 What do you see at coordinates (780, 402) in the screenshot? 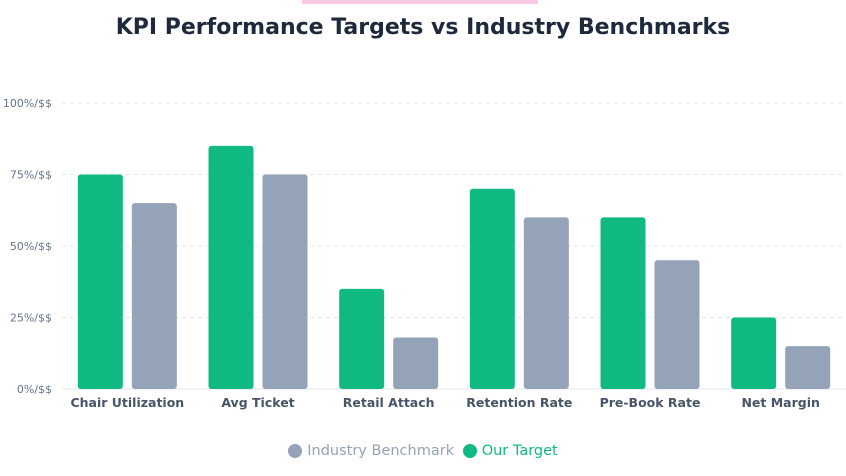
I see `x-tick-label: Net Margin` at bounding box center [780, 402].